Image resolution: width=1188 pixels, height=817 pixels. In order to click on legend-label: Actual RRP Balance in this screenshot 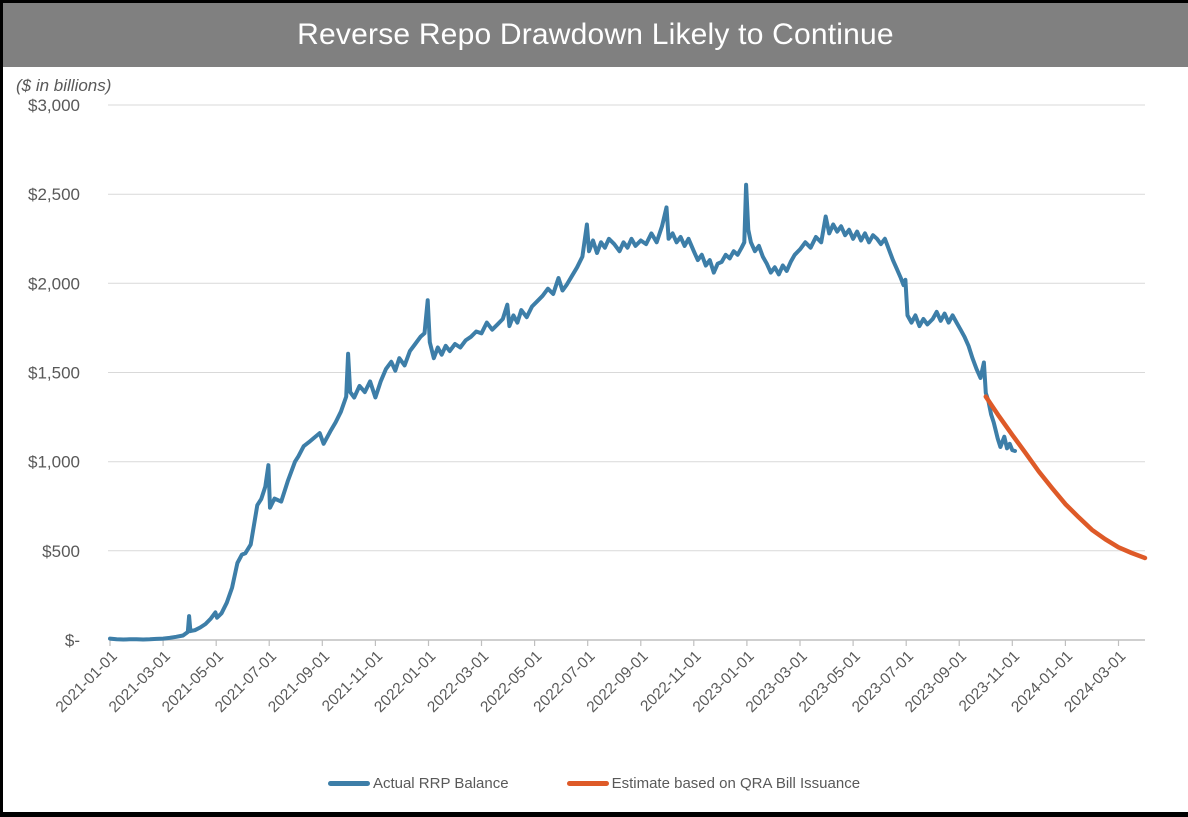, I will do `click(440, 783)`.